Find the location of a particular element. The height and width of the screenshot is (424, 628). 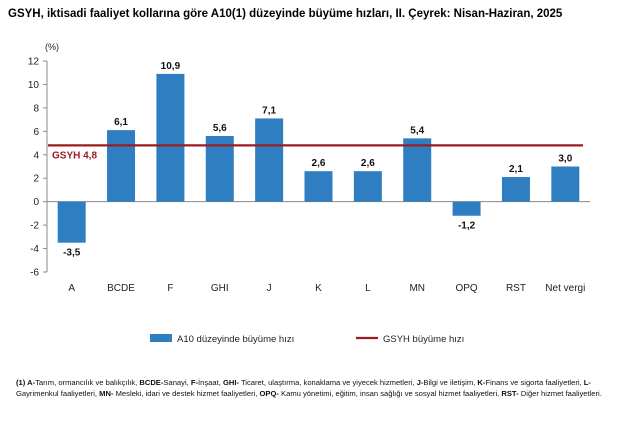

footnote-text: Tarım, ormancılık ve balıkçılık, is located at coordinates (87, 382).